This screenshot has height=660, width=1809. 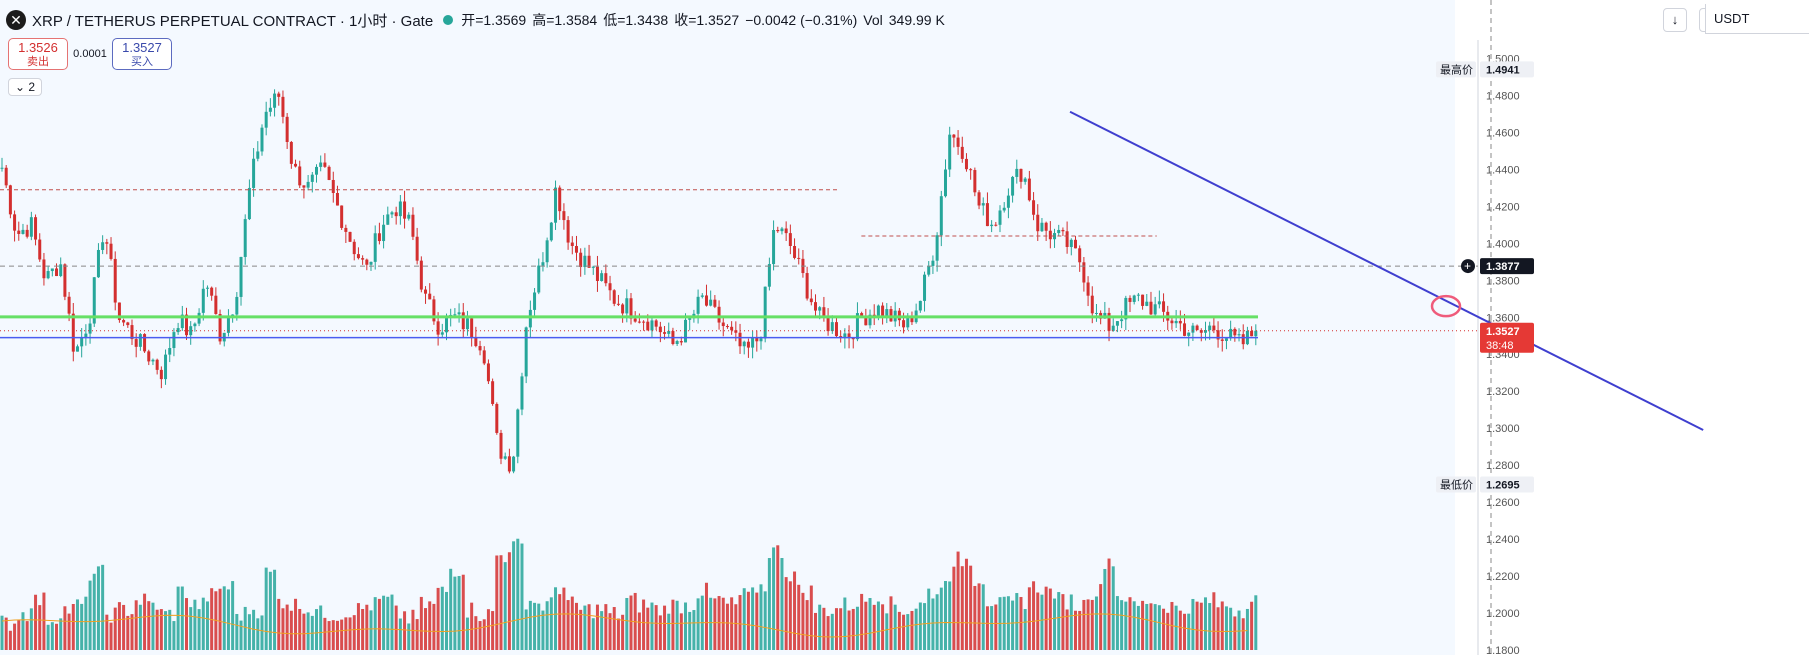 What do you see at coordinates (1503, 70) in the screenshot?
I see `high-marker-value: 1.4941` at bounding box center [1503, 70].